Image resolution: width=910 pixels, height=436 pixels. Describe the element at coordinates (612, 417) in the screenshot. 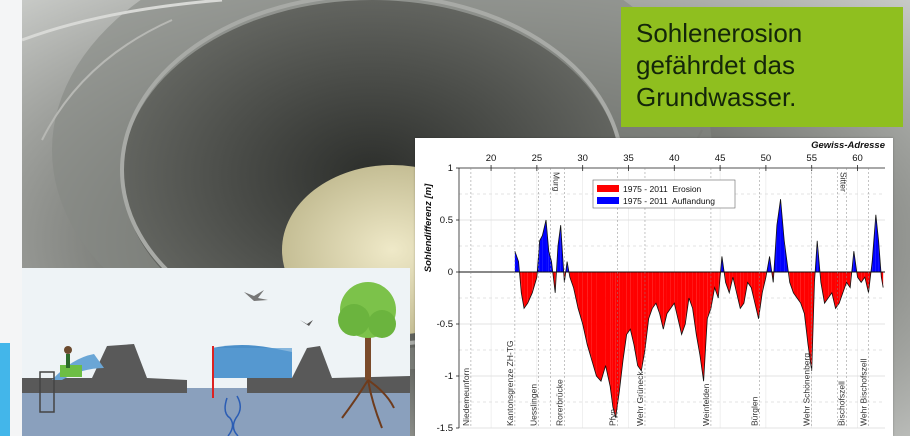

I see `bottom-annotation-label: Pfyn` at that location.